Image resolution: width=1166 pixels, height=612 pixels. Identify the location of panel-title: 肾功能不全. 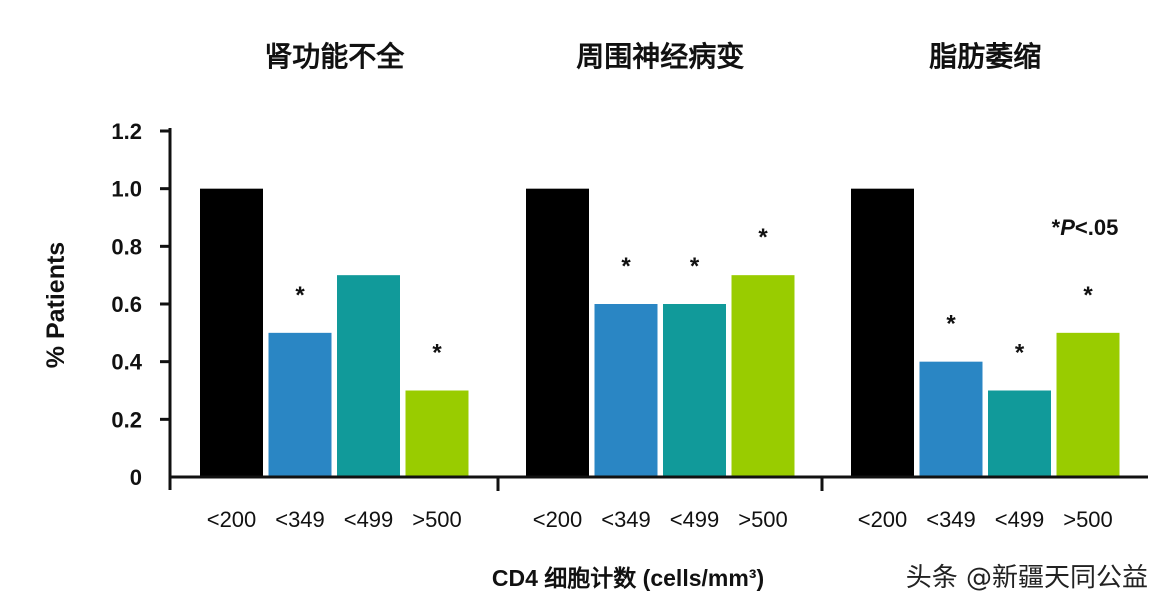
(334, 56).